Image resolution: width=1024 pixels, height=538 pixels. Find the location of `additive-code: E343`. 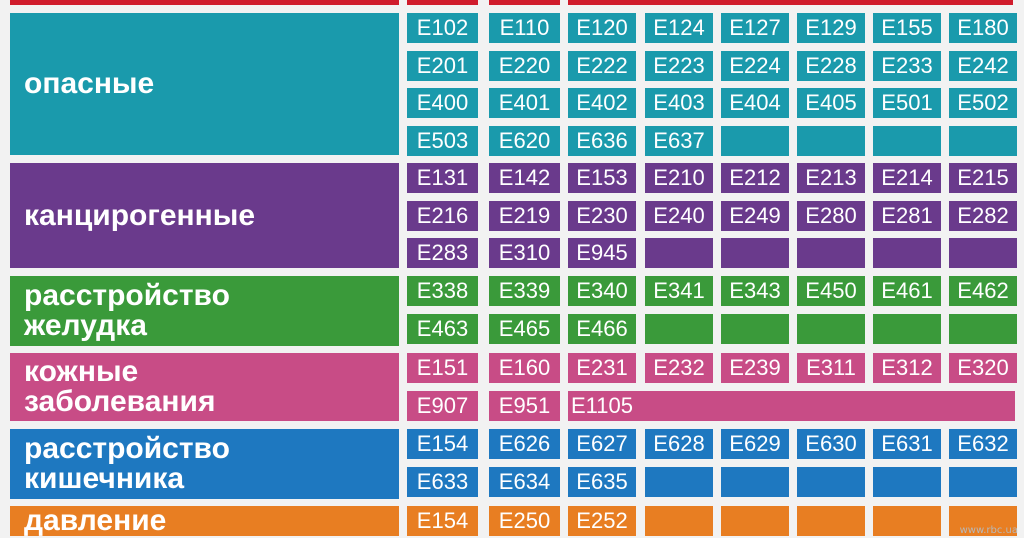

additive-code: E343 is located at coordinates (755, 291).